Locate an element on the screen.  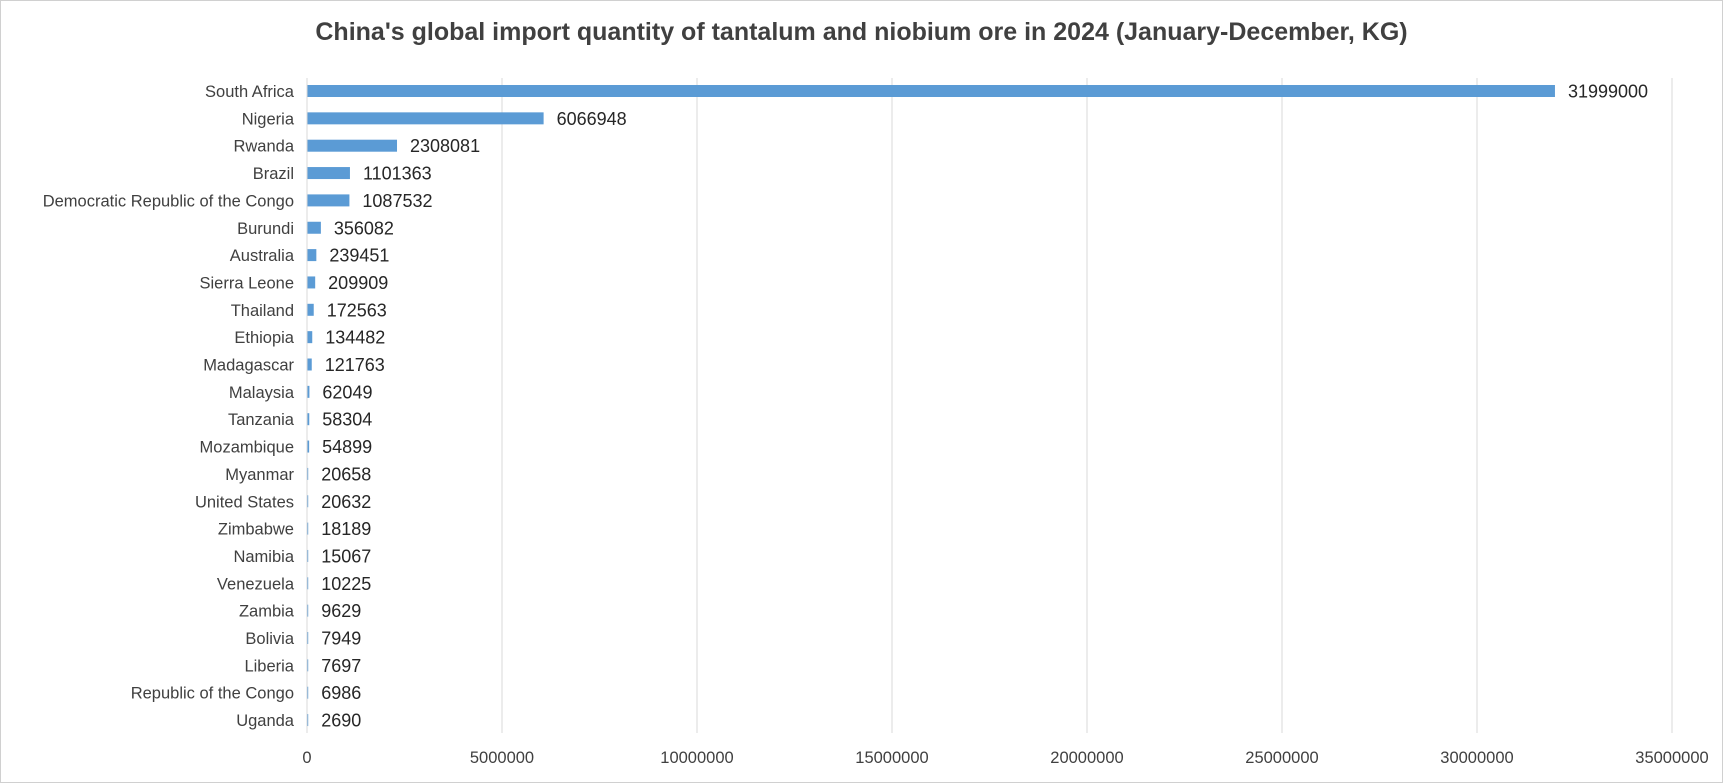
x-tick-label: 5000000 is located at coordinates (502, 758).